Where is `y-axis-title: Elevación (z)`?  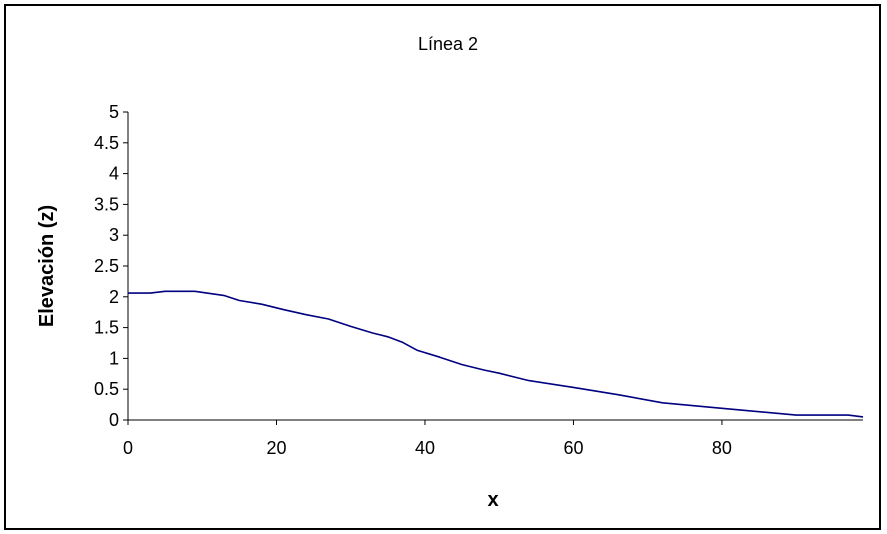 y-axis-title: Elevación (z) is located at coordinates (47, 266).